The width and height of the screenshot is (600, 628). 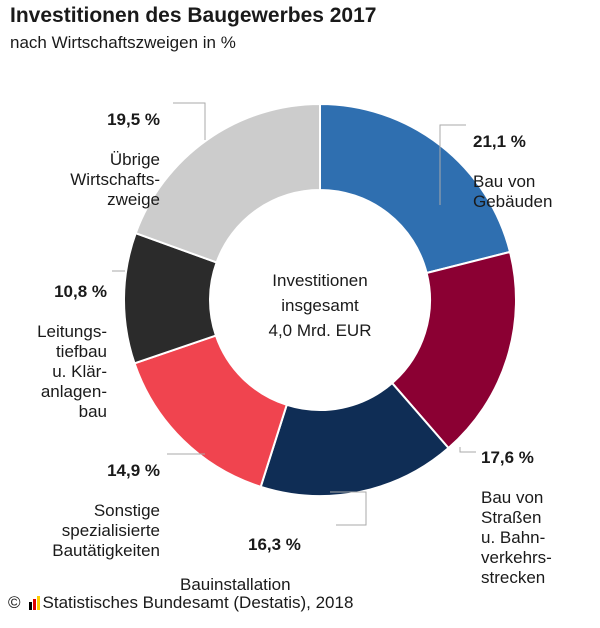 I want to click on logo-bar-gold, so click(x=38, y=603).